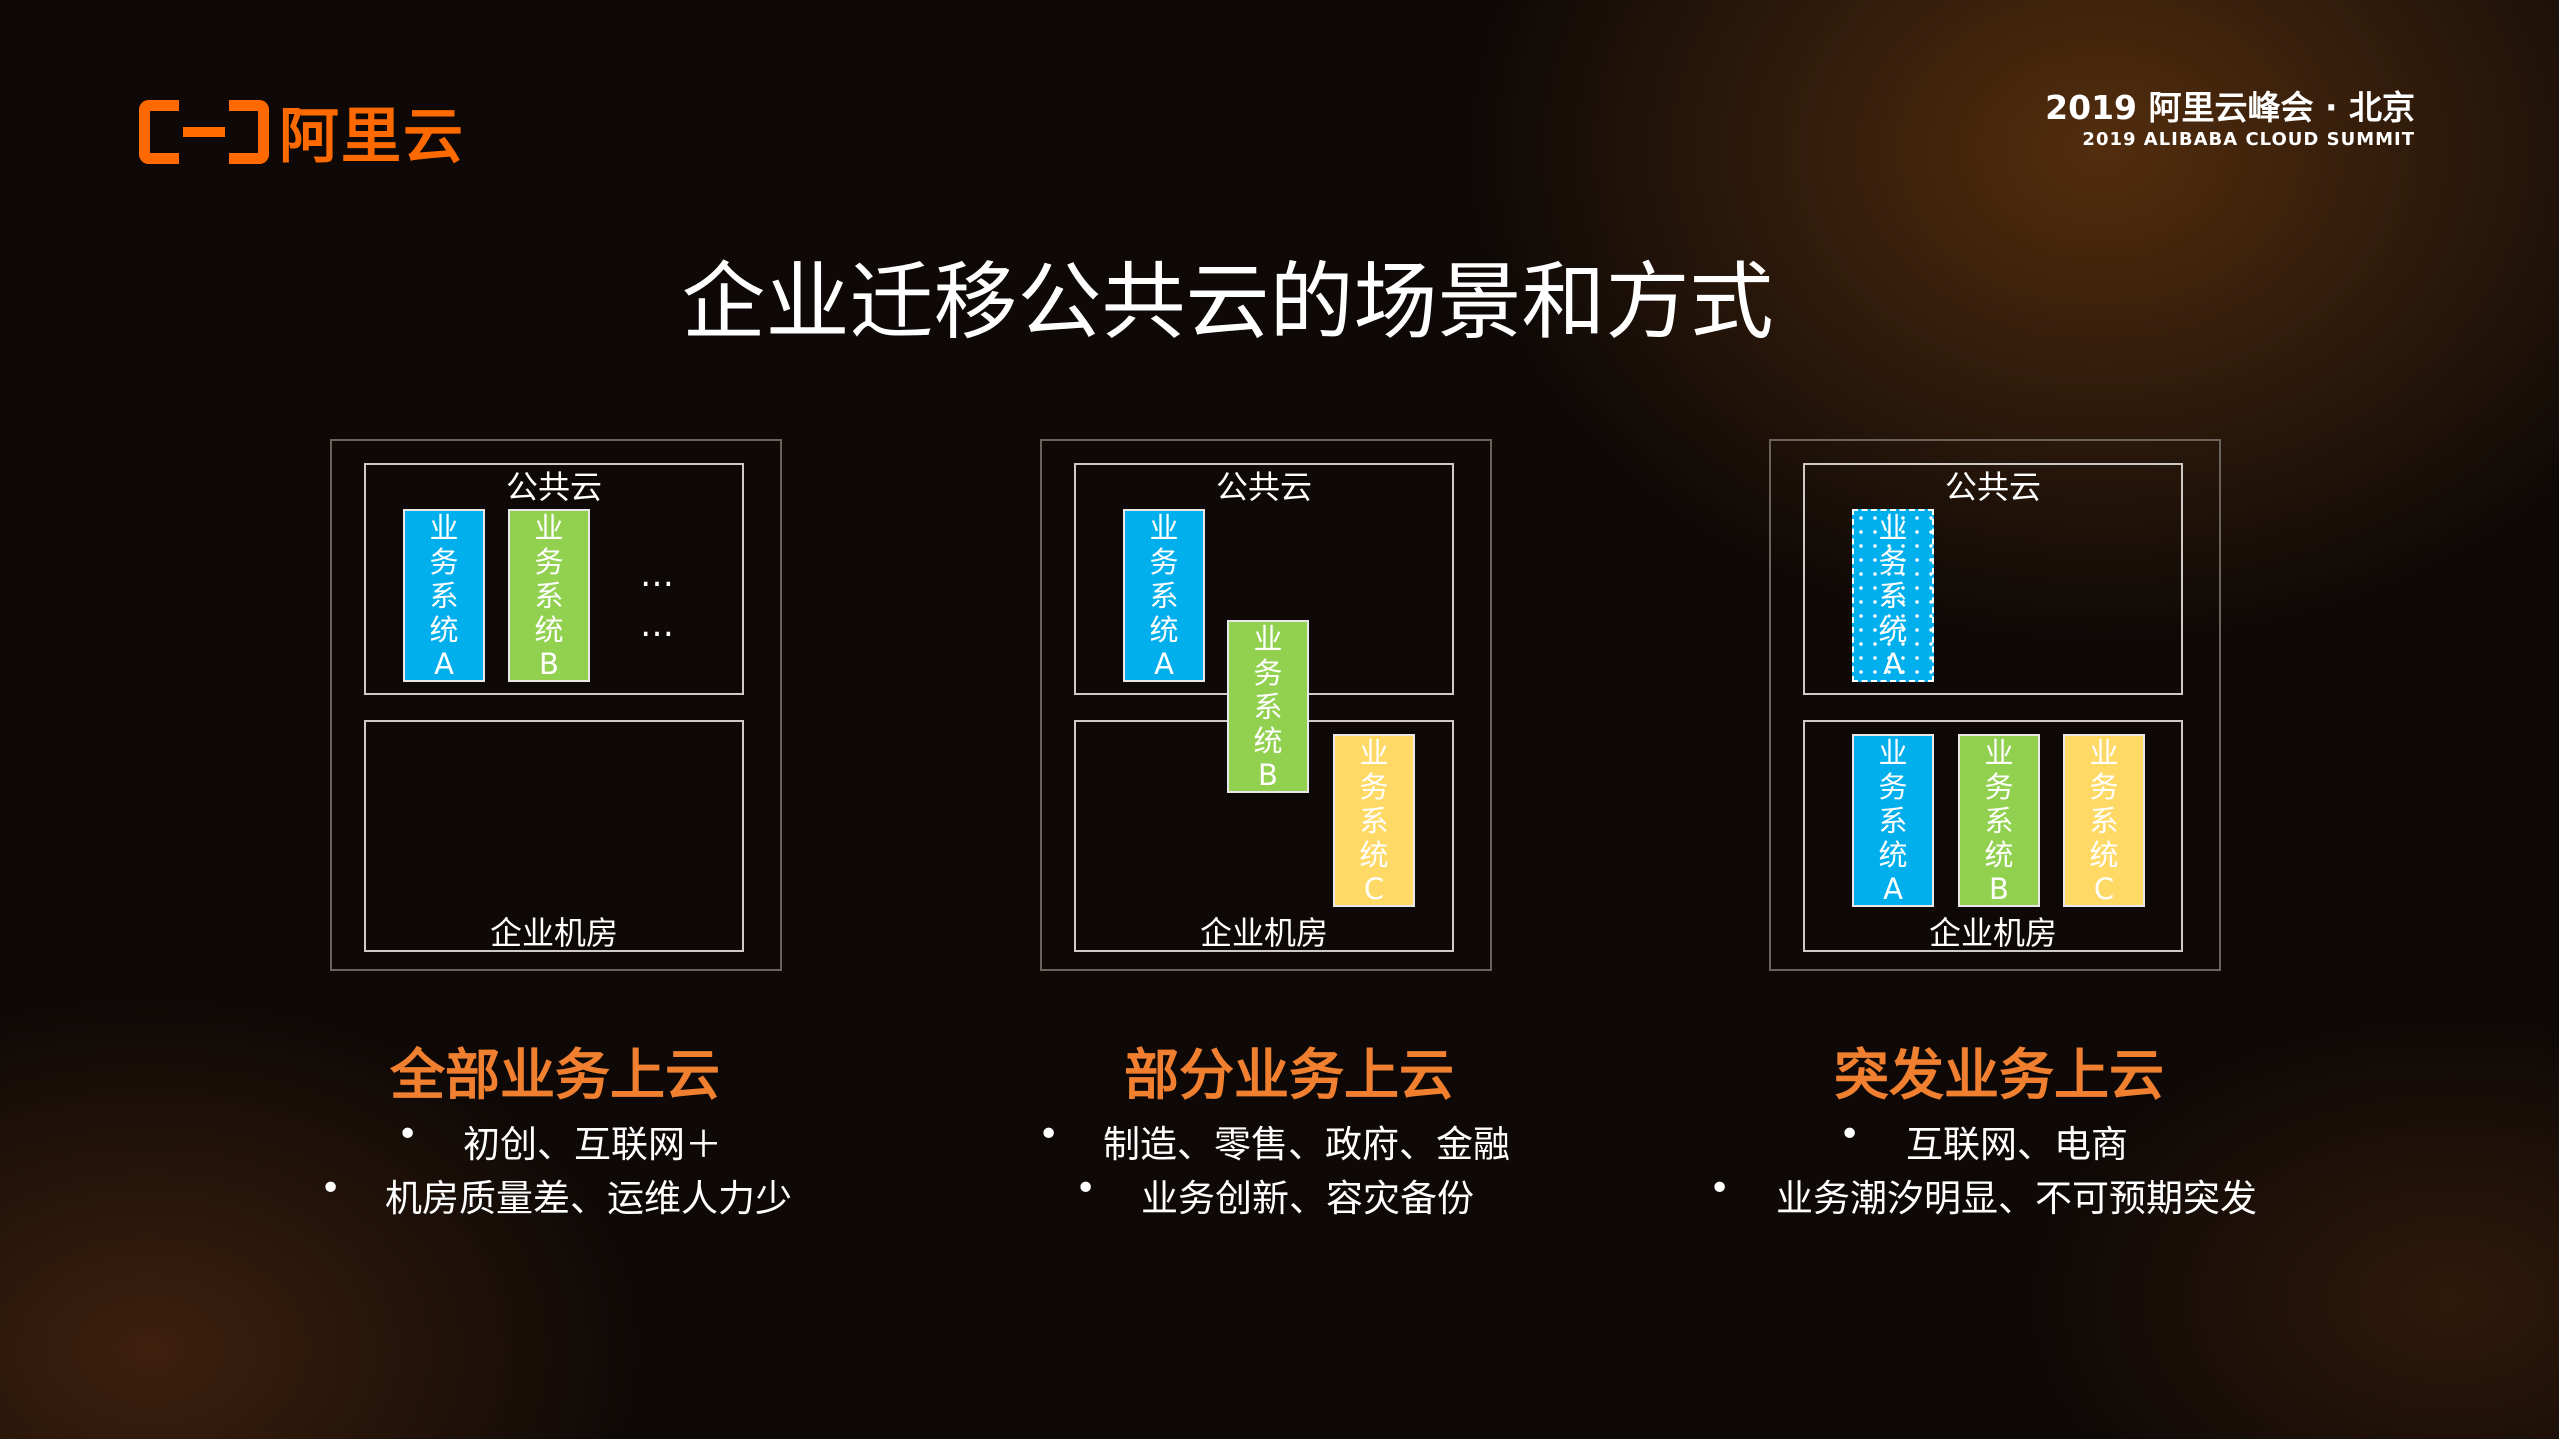 The image size is (2559, 1439). I want to click on scenario-heading: 部分业务上云, so click(1288, 1075).